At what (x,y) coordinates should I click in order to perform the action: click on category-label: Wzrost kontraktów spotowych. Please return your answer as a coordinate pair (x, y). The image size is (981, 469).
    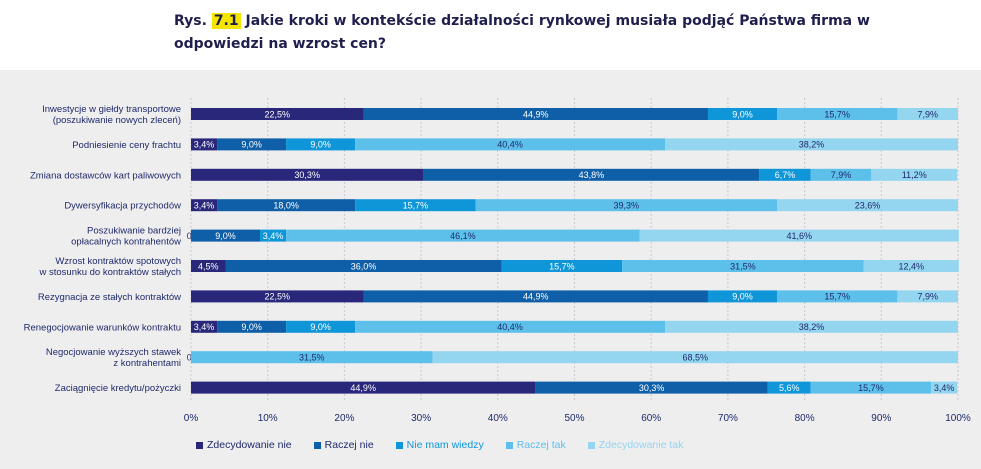
    Looking at the image, I should click on (118, 261).